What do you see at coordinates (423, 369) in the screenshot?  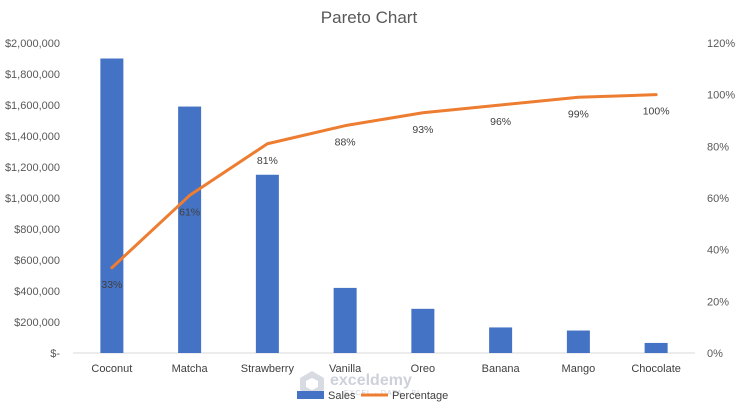 I see `x-category-label: Oreo` at bounding box center [423, 369].